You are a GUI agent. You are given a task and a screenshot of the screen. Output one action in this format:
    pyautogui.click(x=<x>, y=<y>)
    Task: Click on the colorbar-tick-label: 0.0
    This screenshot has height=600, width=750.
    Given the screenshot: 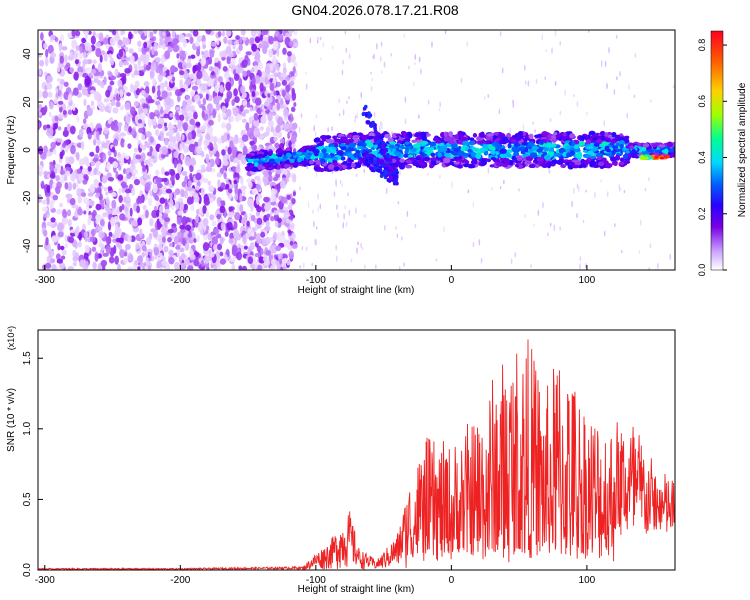 What is the action you would take?
    pyautogui.click(x=702, y=270)
    